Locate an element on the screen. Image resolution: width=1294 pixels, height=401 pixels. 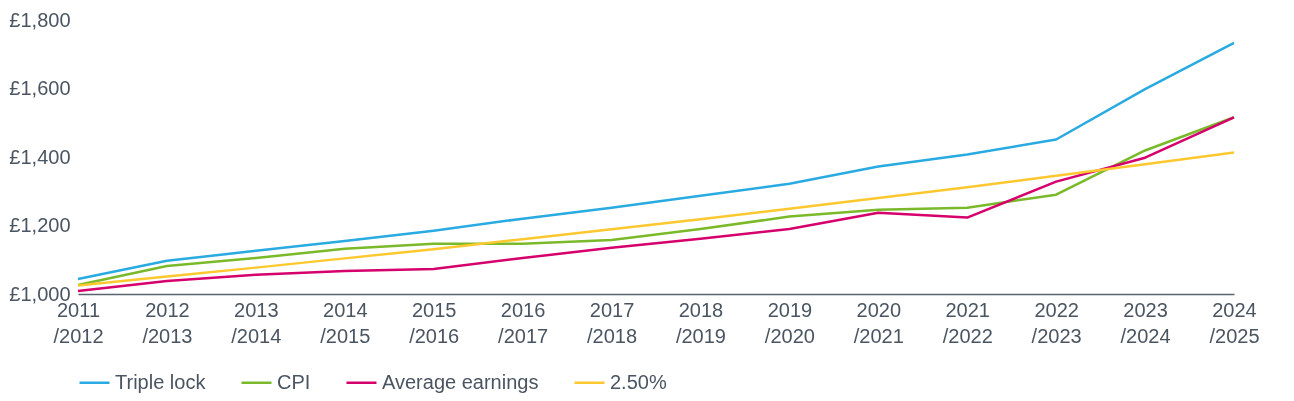
x-tick-label: 2018/2019 is located at coordinates (700, 322).